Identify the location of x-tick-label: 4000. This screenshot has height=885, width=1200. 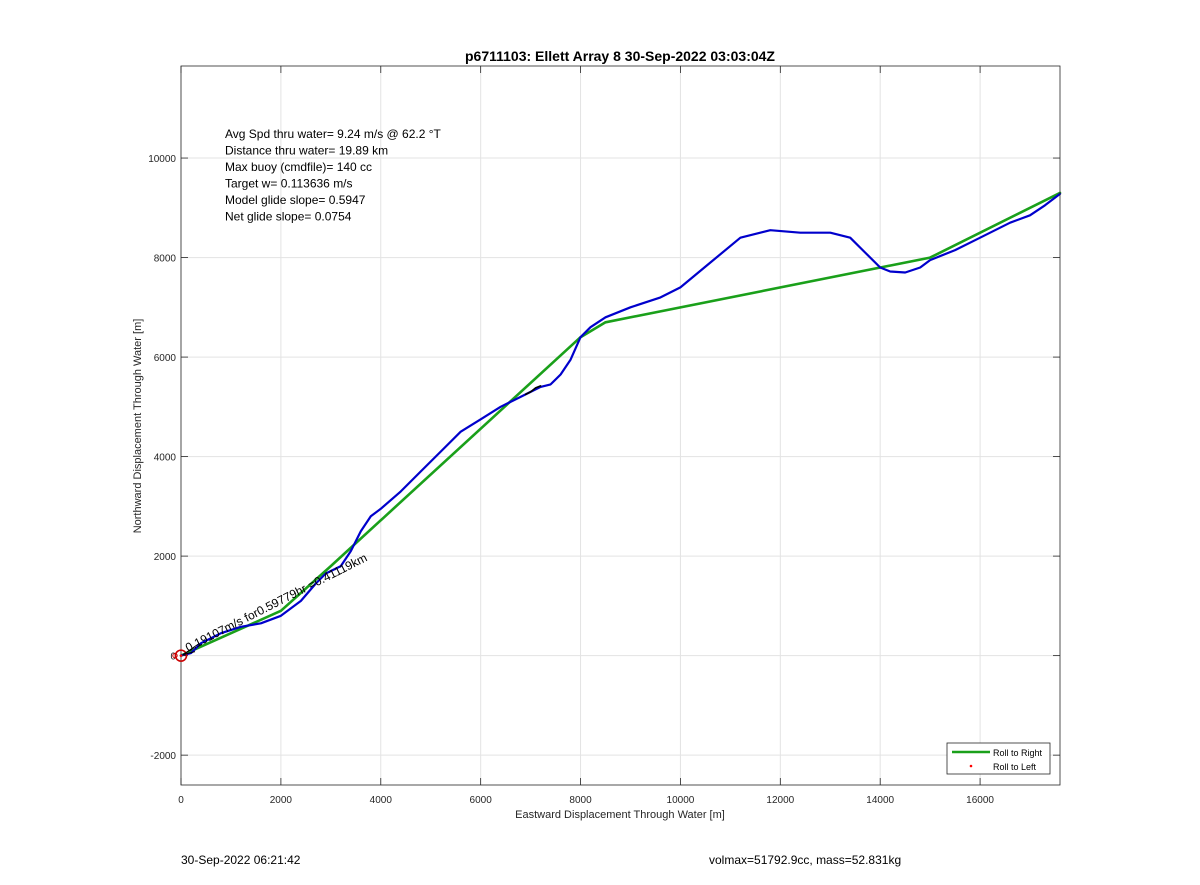
(381, 800).